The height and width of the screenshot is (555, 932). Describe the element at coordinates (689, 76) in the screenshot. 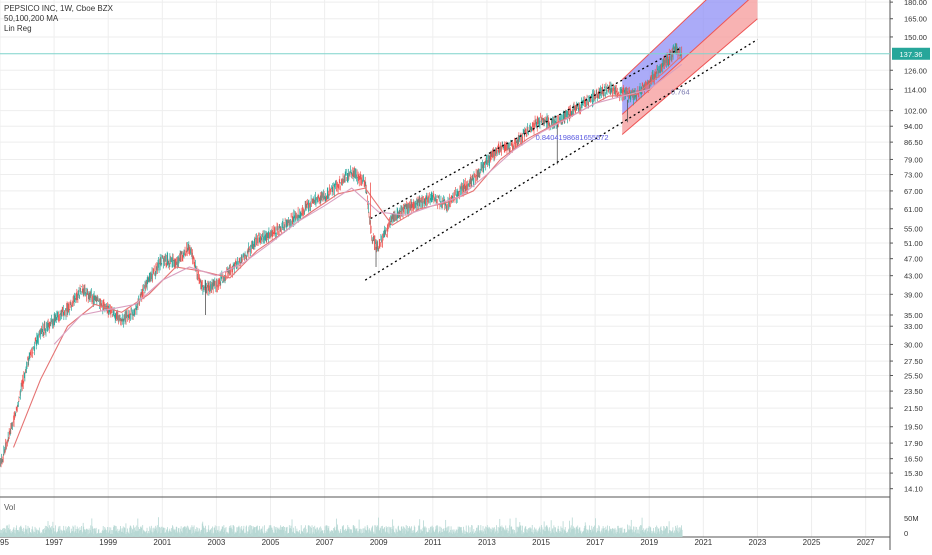

I see `linreg-lower-line` at that location.